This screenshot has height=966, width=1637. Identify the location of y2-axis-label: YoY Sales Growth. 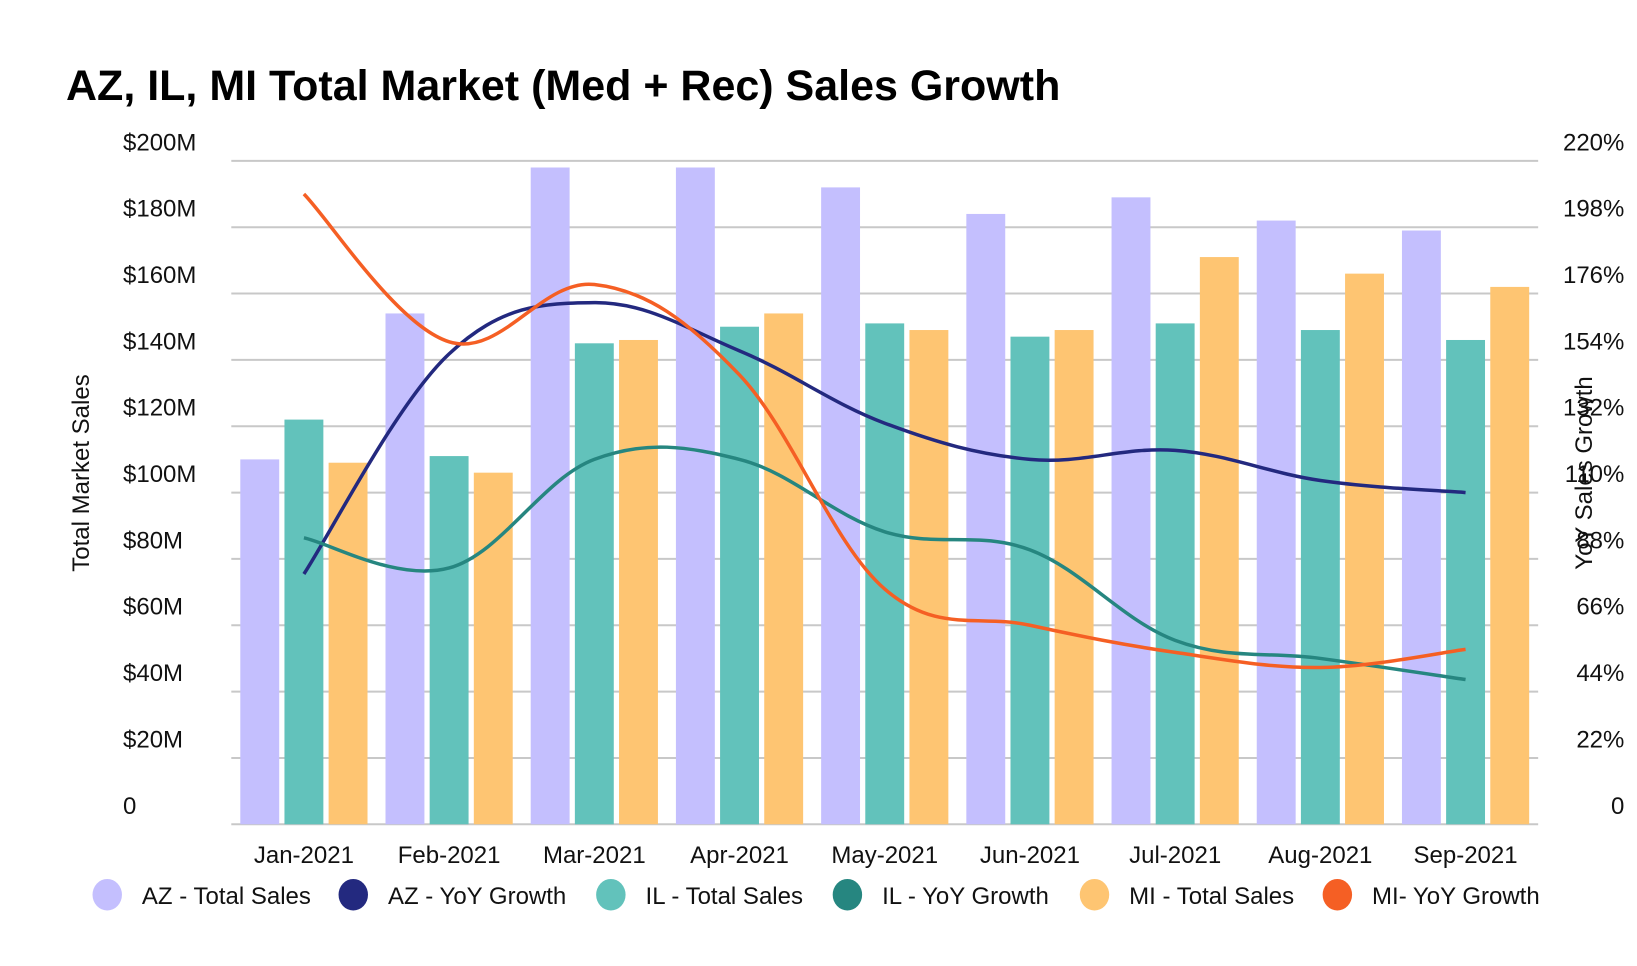
(1584, 472).